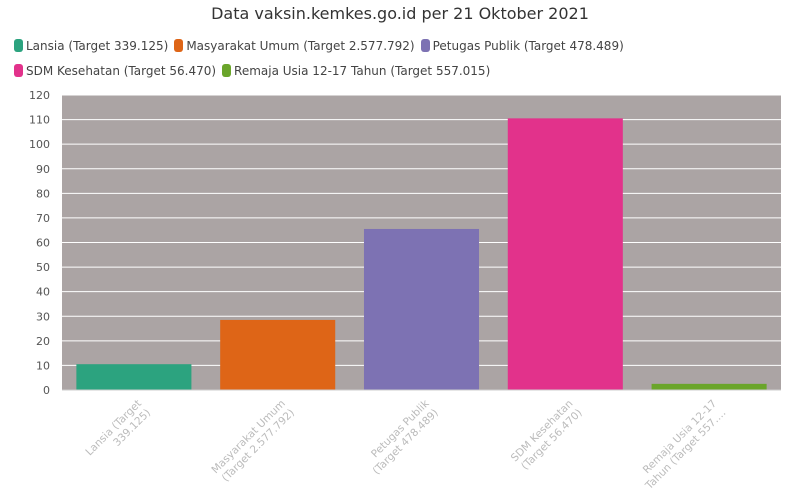 The image size is (800, 500). What do you see at coordinates (43, 365) in the screenshot?
I see `y-tick-label: 10` at bounding box center [43, 365].